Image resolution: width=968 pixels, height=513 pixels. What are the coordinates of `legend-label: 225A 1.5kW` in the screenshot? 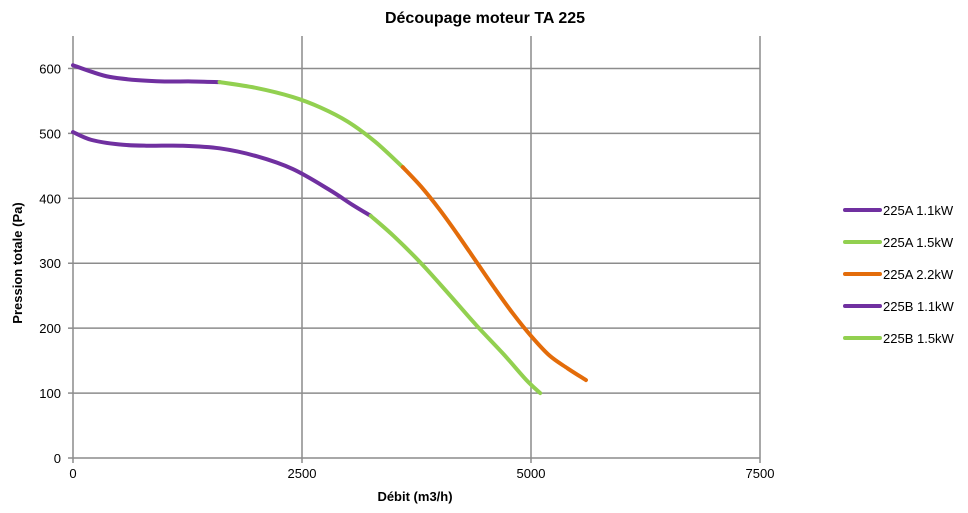 It's located at (918, 242).